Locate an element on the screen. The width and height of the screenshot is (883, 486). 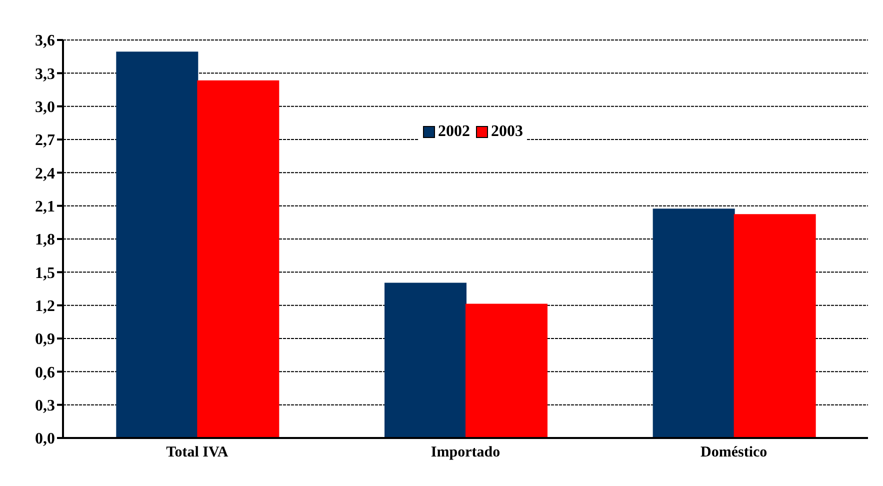
x-tick-label: Doméstico is located at coordinates (734, 452).